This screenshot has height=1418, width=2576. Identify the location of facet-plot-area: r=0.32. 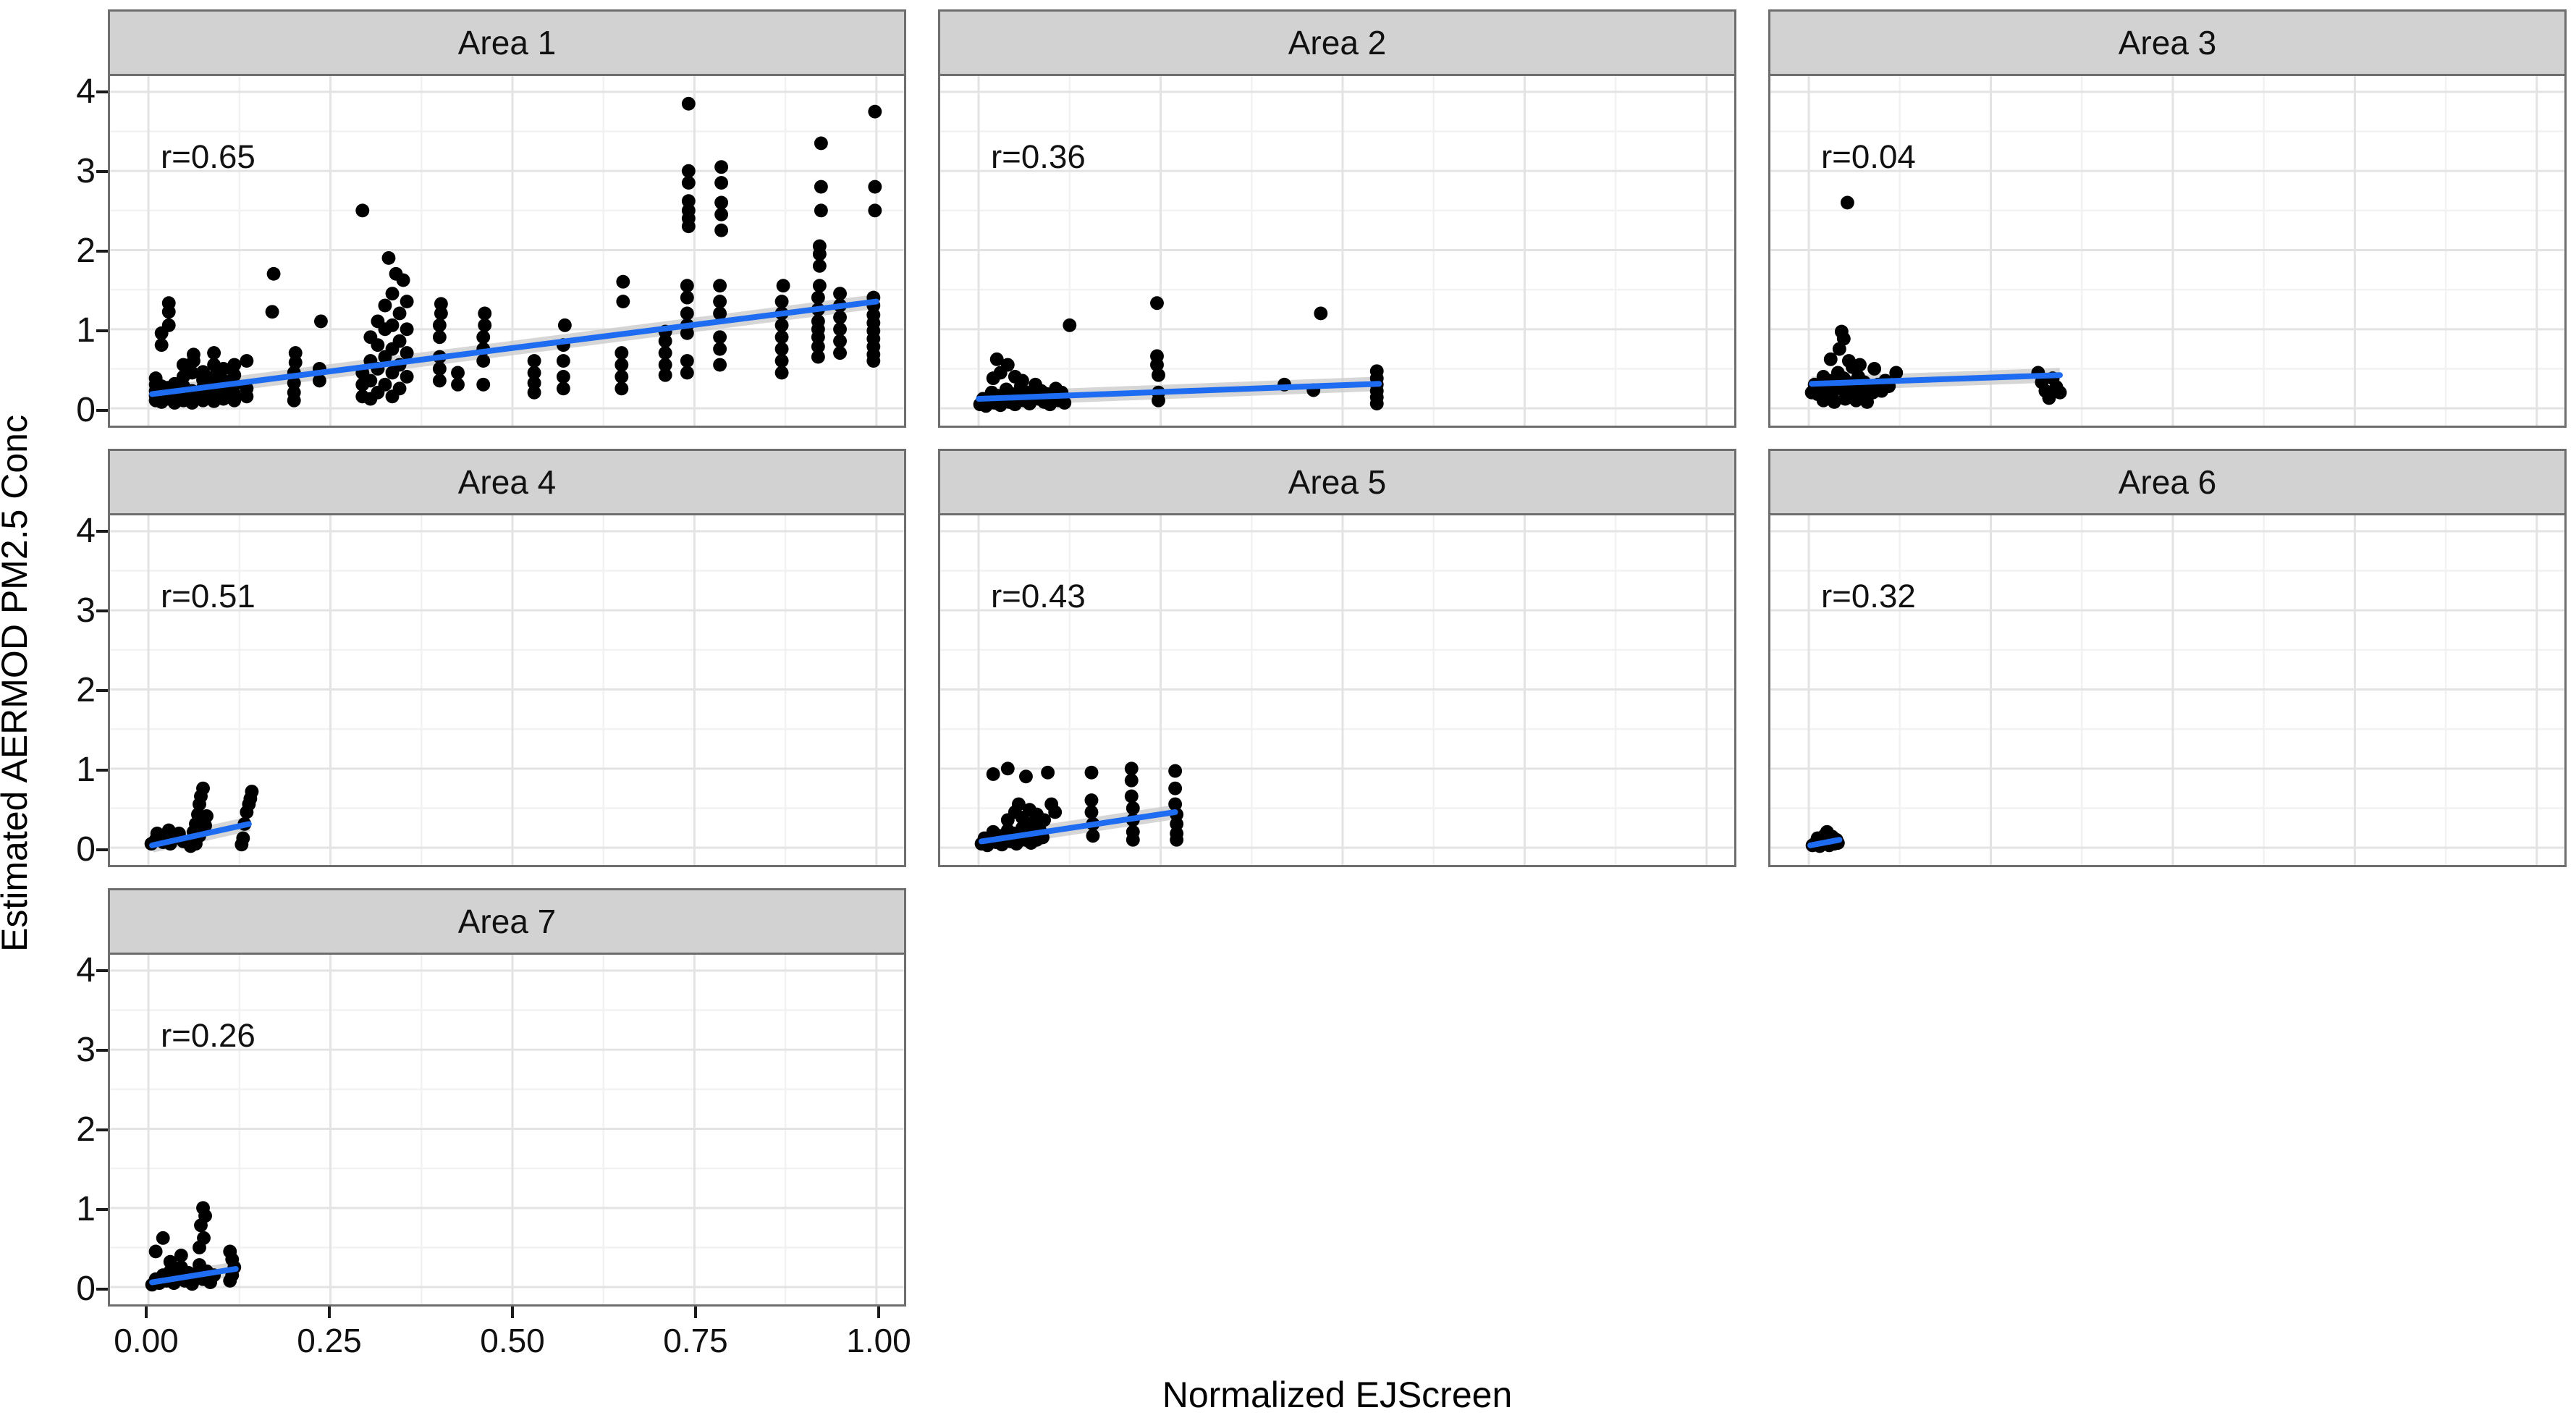
(2167, 691).